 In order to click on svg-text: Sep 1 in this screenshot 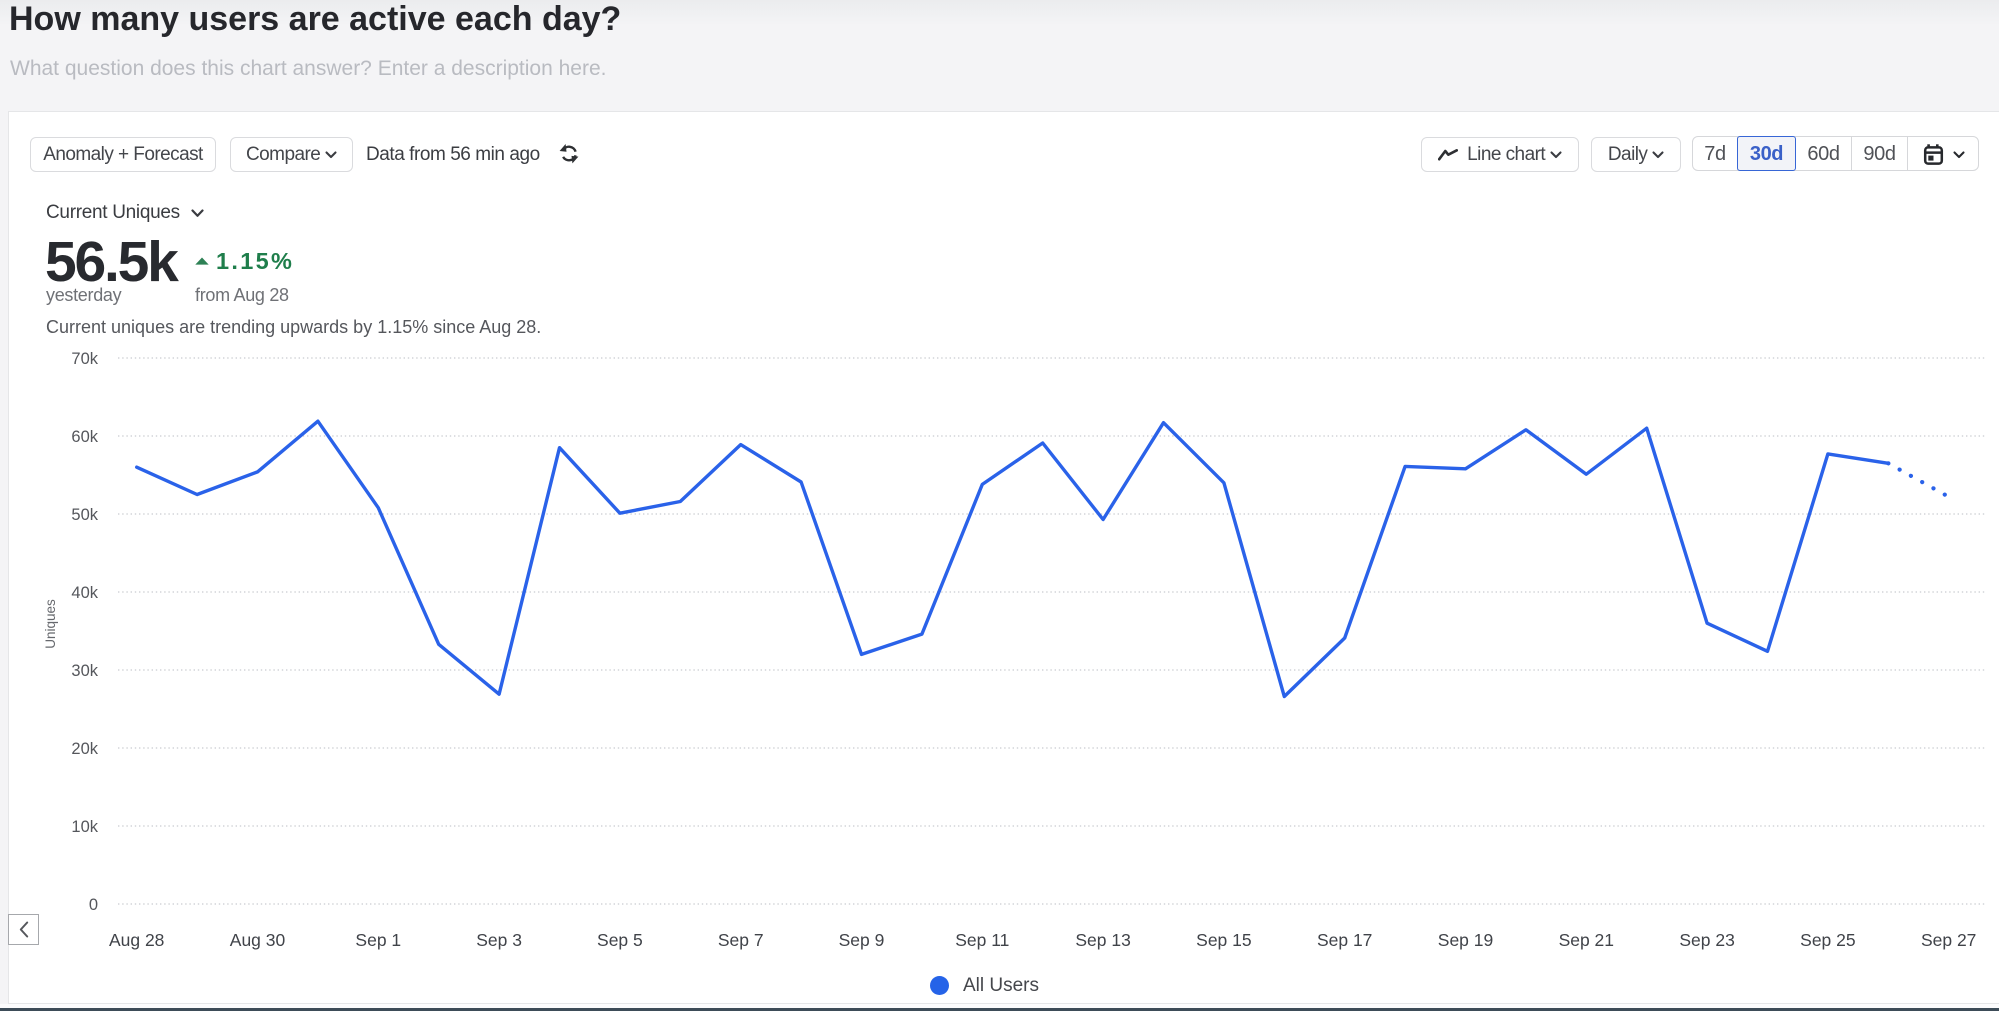, I will do `click(378, 940)`.